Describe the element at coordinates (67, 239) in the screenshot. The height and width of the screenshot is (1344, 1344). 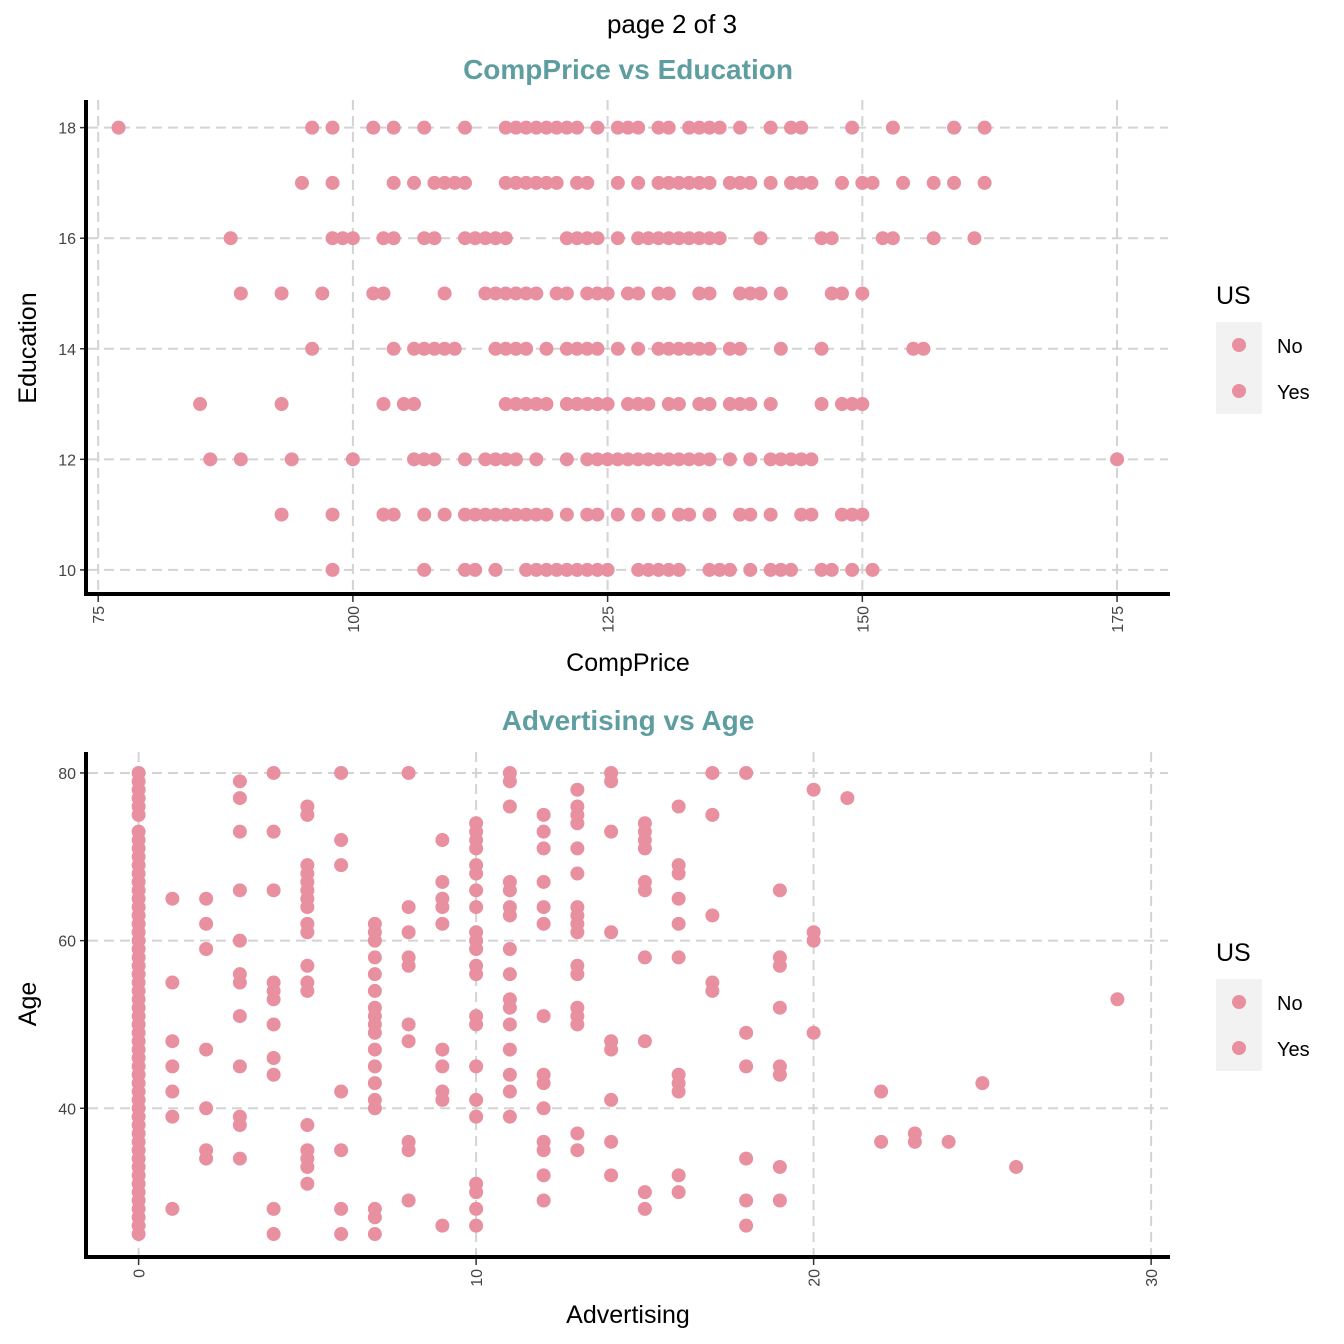
I see `y-tick-label: 16` at that location.